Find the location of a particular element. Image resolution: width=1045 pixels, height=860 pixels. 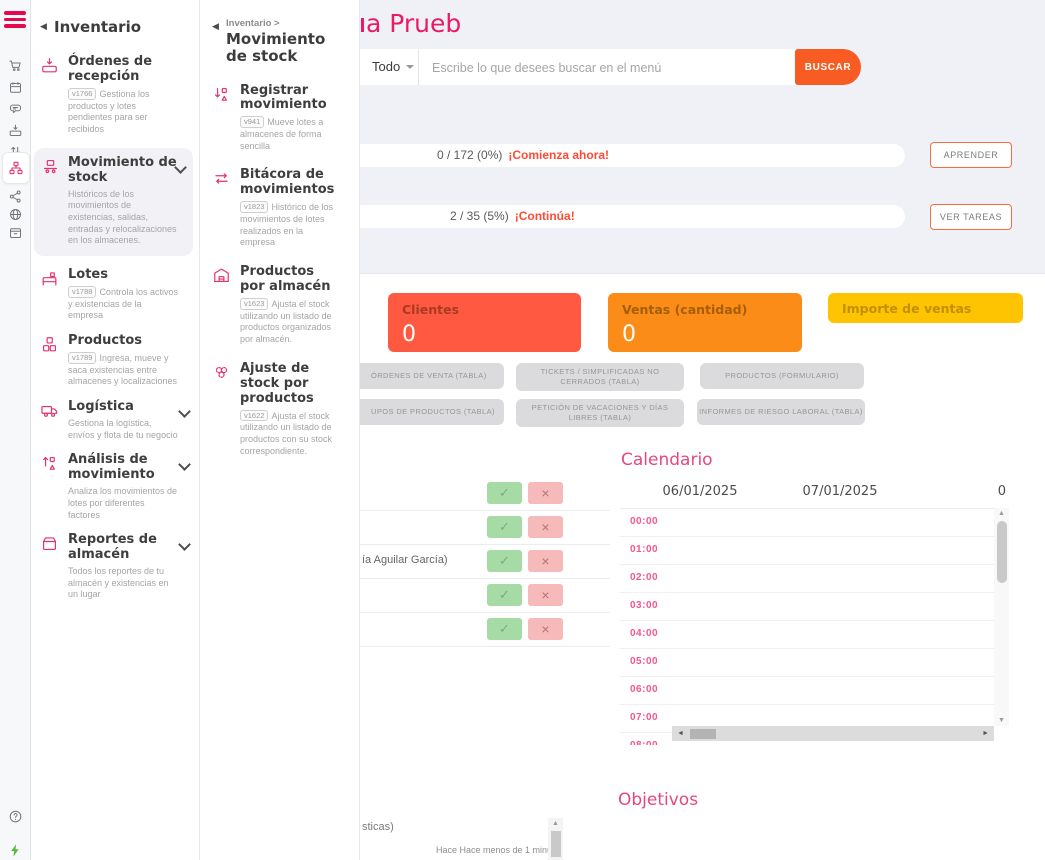

version-badge: v1788 is located at coordinates (82, 291).